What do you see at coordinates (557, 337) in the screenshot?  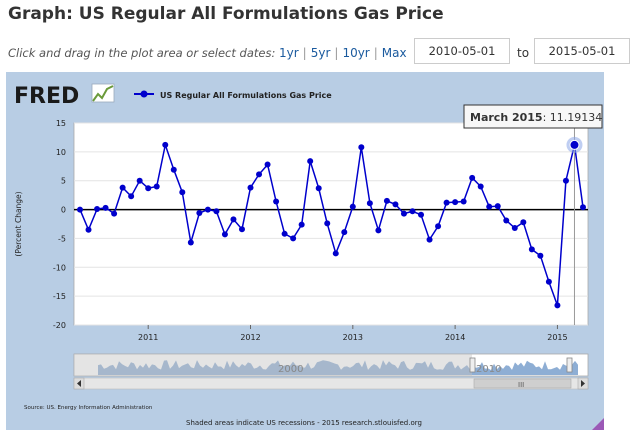 I see `x-tick-label: 2015` at bounding box center [557, 337].